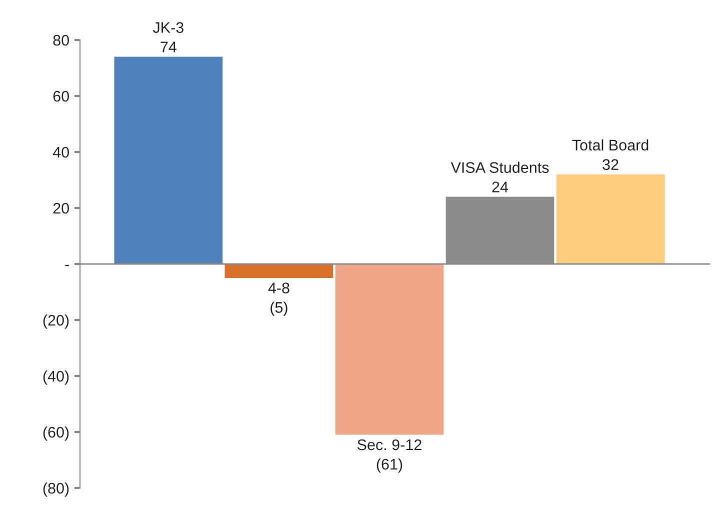  What do you see at coordinates (60, 152) in the screenshot?
I see `y-tick-label: 40` at bounding box center [60, 152].